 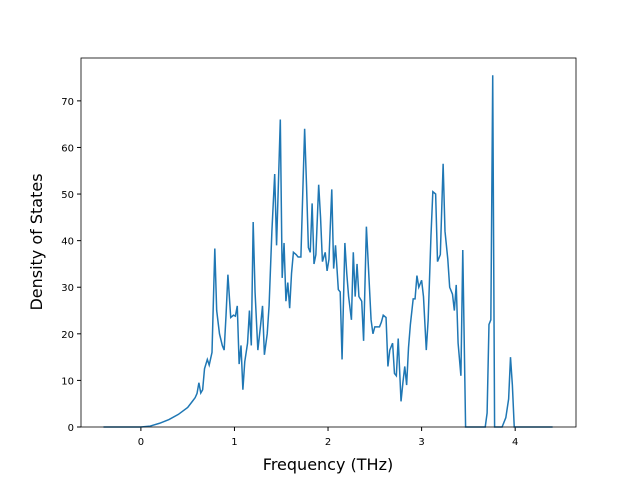 I want to click on y-tick-label: 40, so click(x=67, y=242).